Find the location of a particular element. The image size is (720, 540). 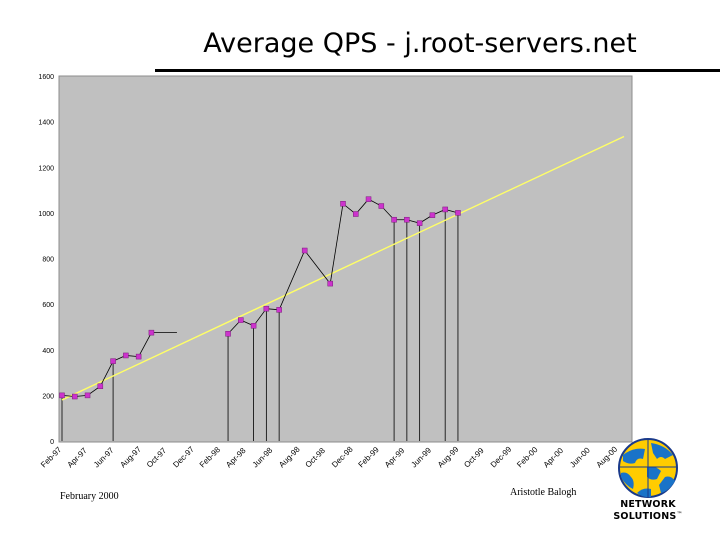

y-tick-label: 800 is located at coordinates (48, 260).